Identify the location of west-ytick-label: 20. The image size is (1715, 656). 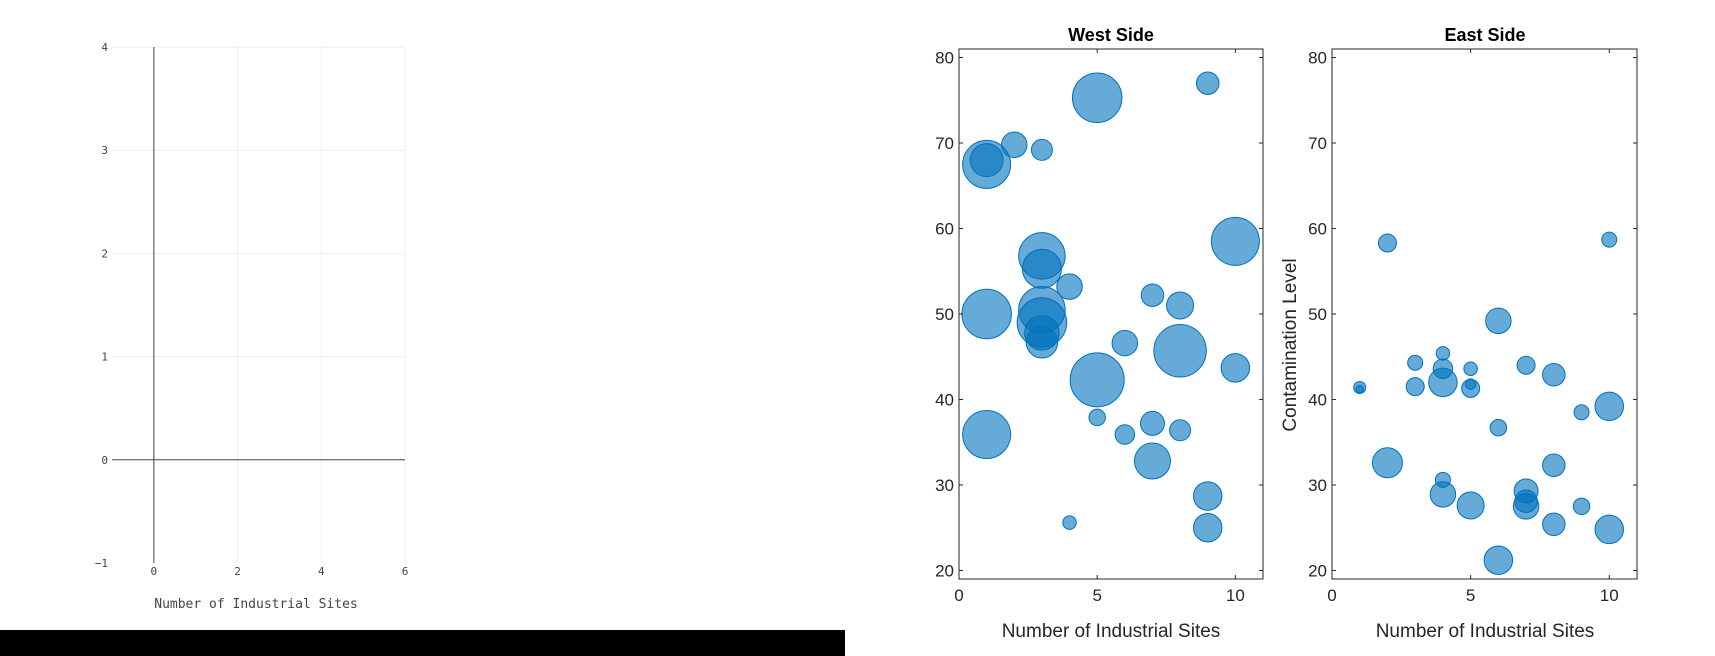
(944, 570).